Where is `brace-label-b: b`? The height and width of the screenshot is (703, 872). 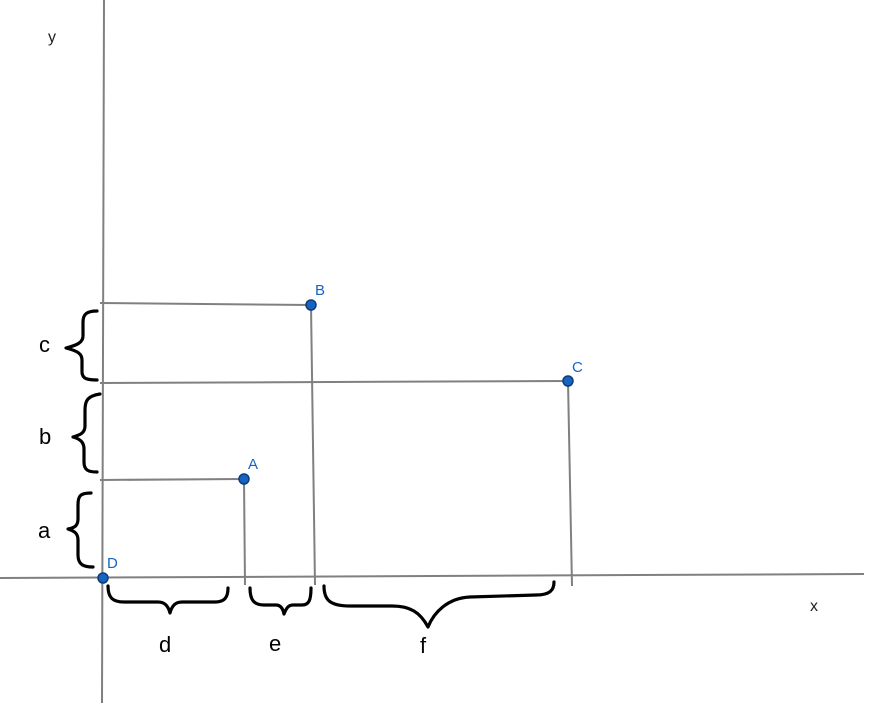 brace-label-b: b is located at coordinates (45, 436).